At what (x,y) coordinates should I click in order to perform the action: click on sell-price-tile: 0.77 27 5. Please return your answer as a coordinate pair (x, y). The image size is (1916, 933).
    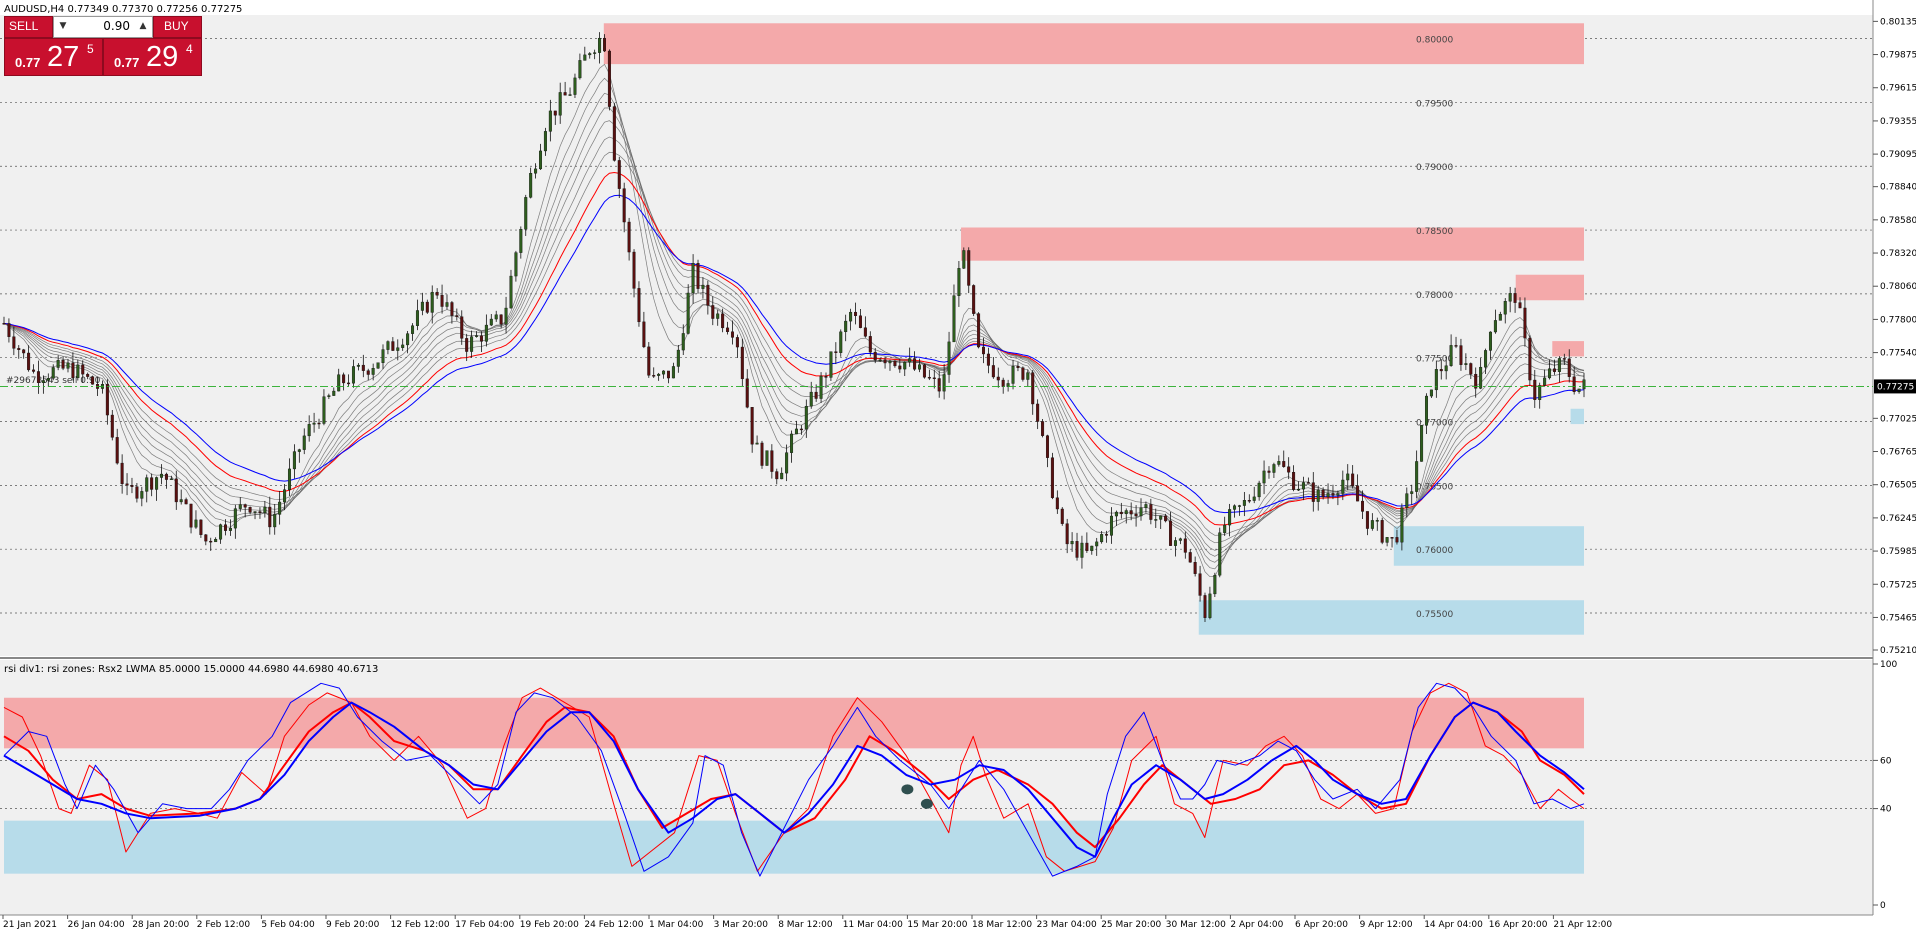
    Looking at the image, I should click on (53, 57).